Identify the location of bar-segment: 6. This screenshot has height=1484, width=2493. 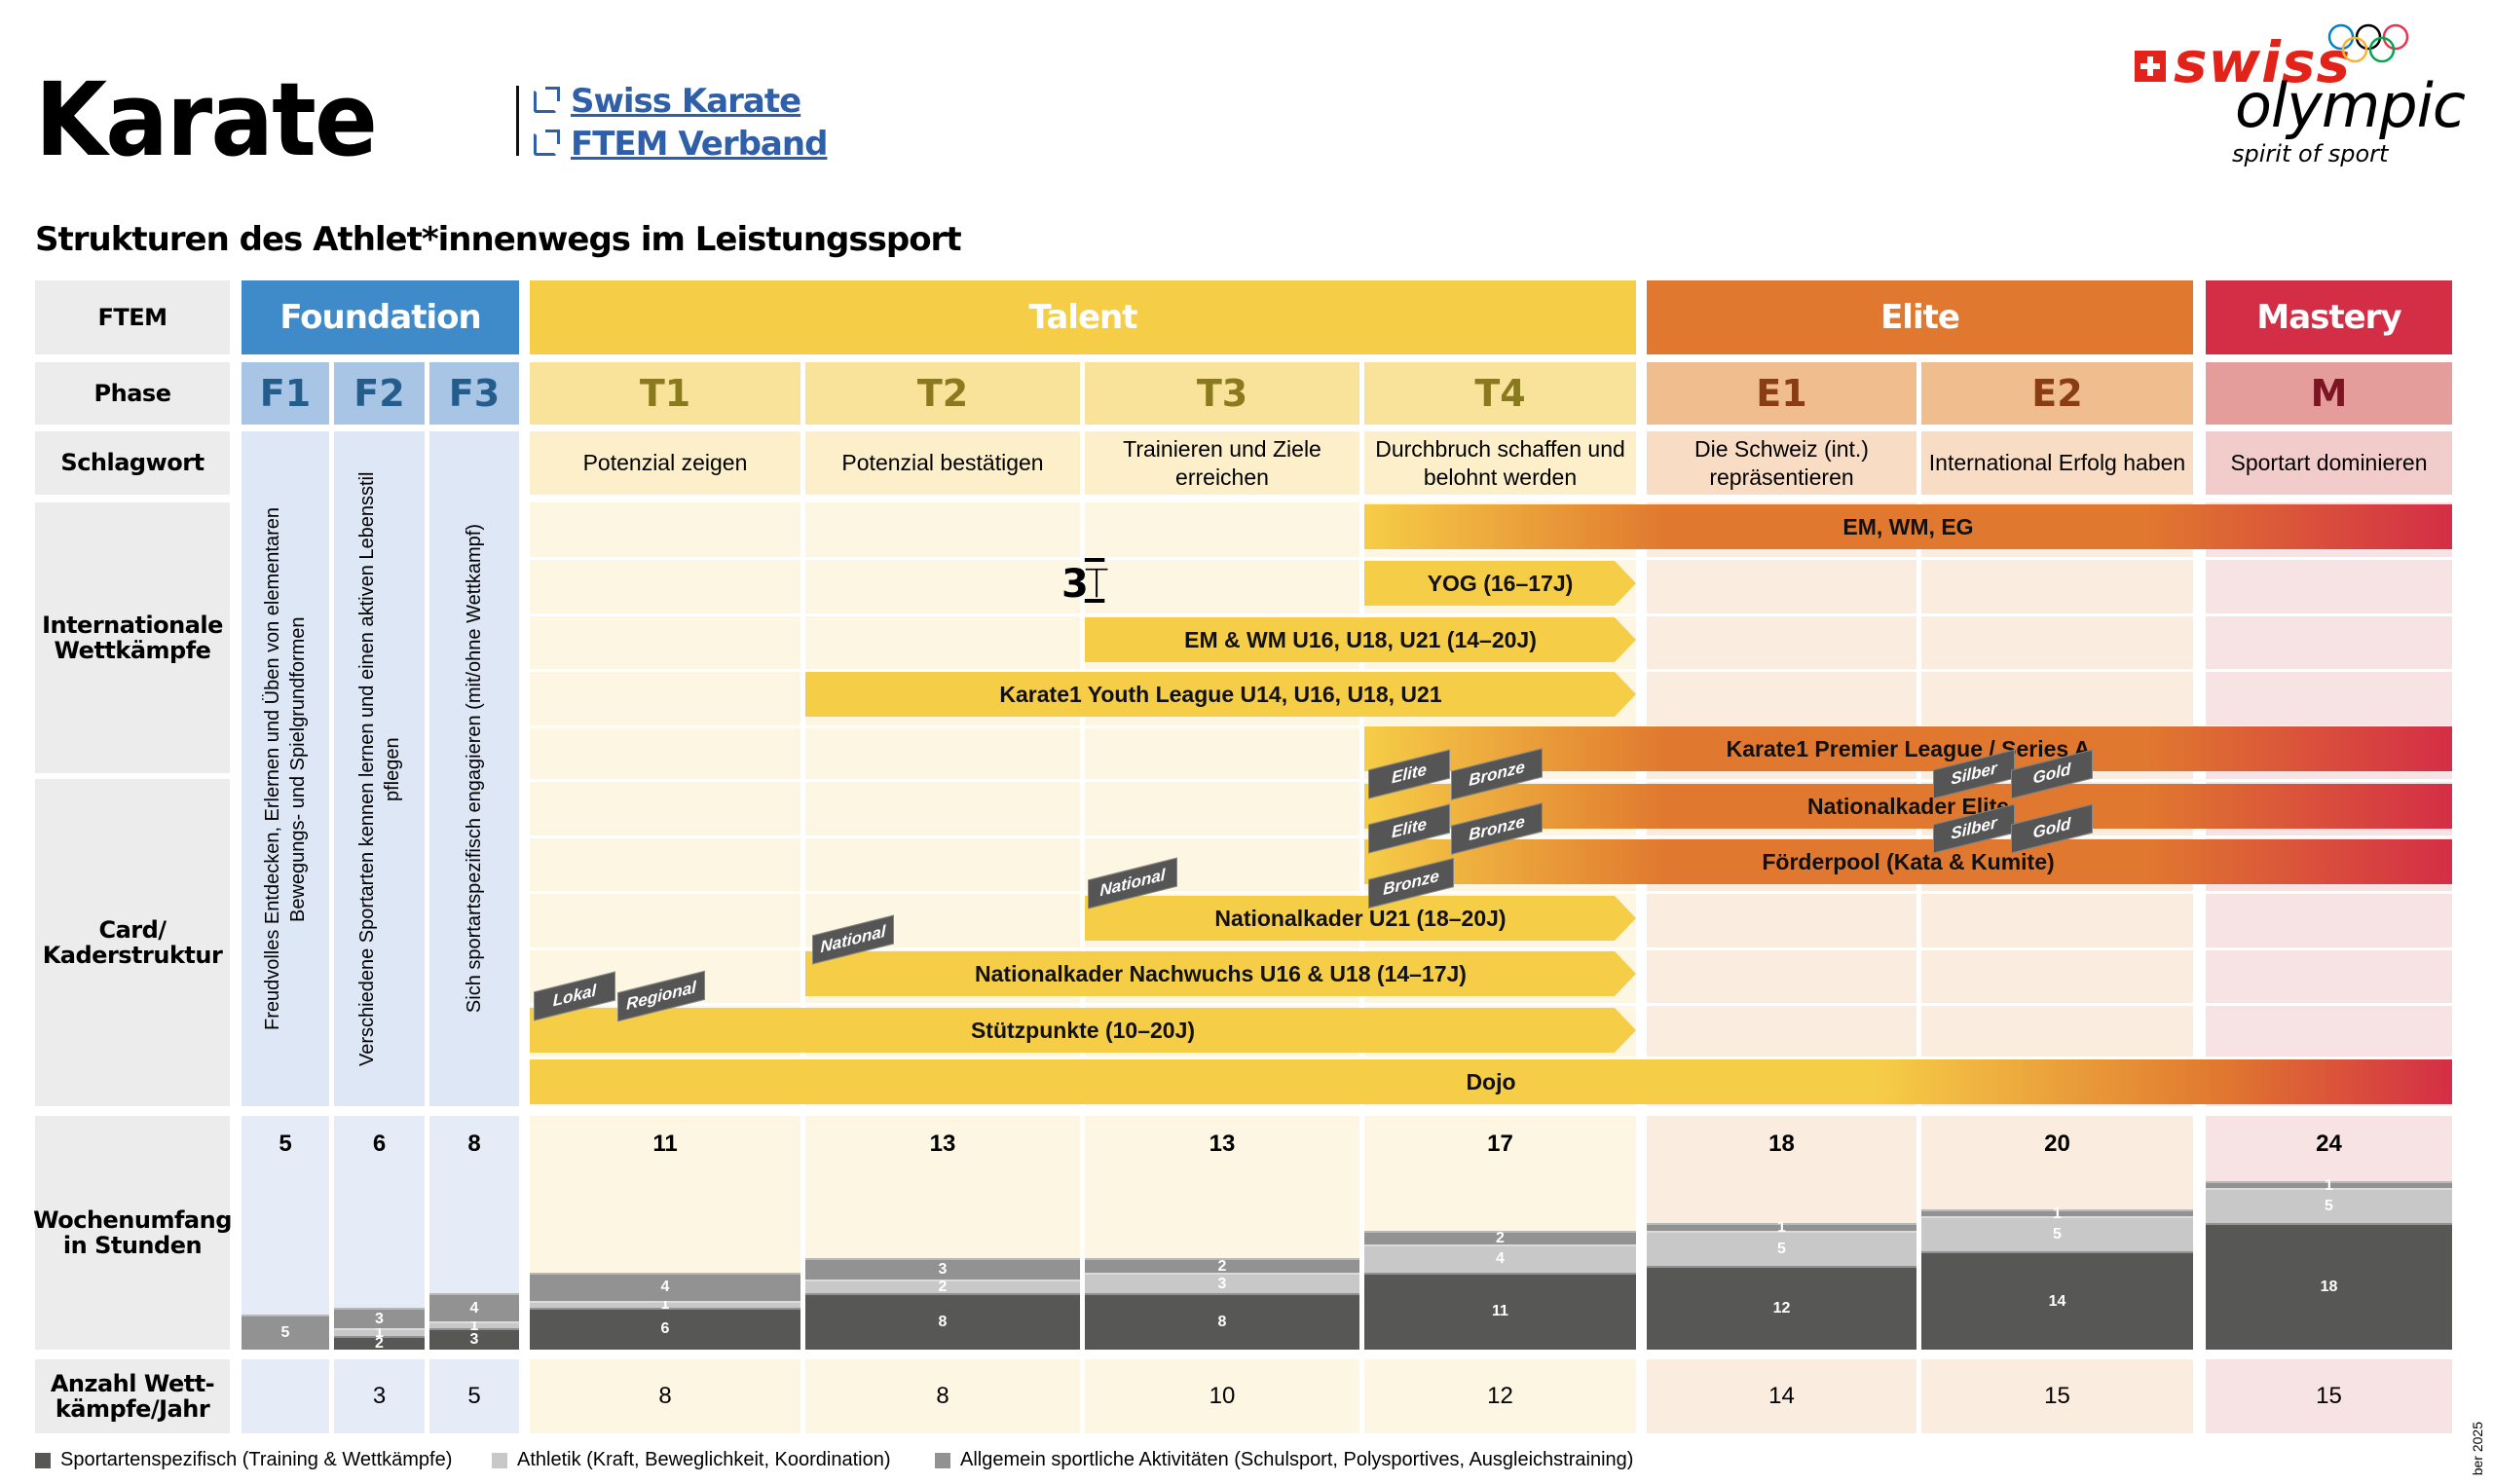
(665, 1328).